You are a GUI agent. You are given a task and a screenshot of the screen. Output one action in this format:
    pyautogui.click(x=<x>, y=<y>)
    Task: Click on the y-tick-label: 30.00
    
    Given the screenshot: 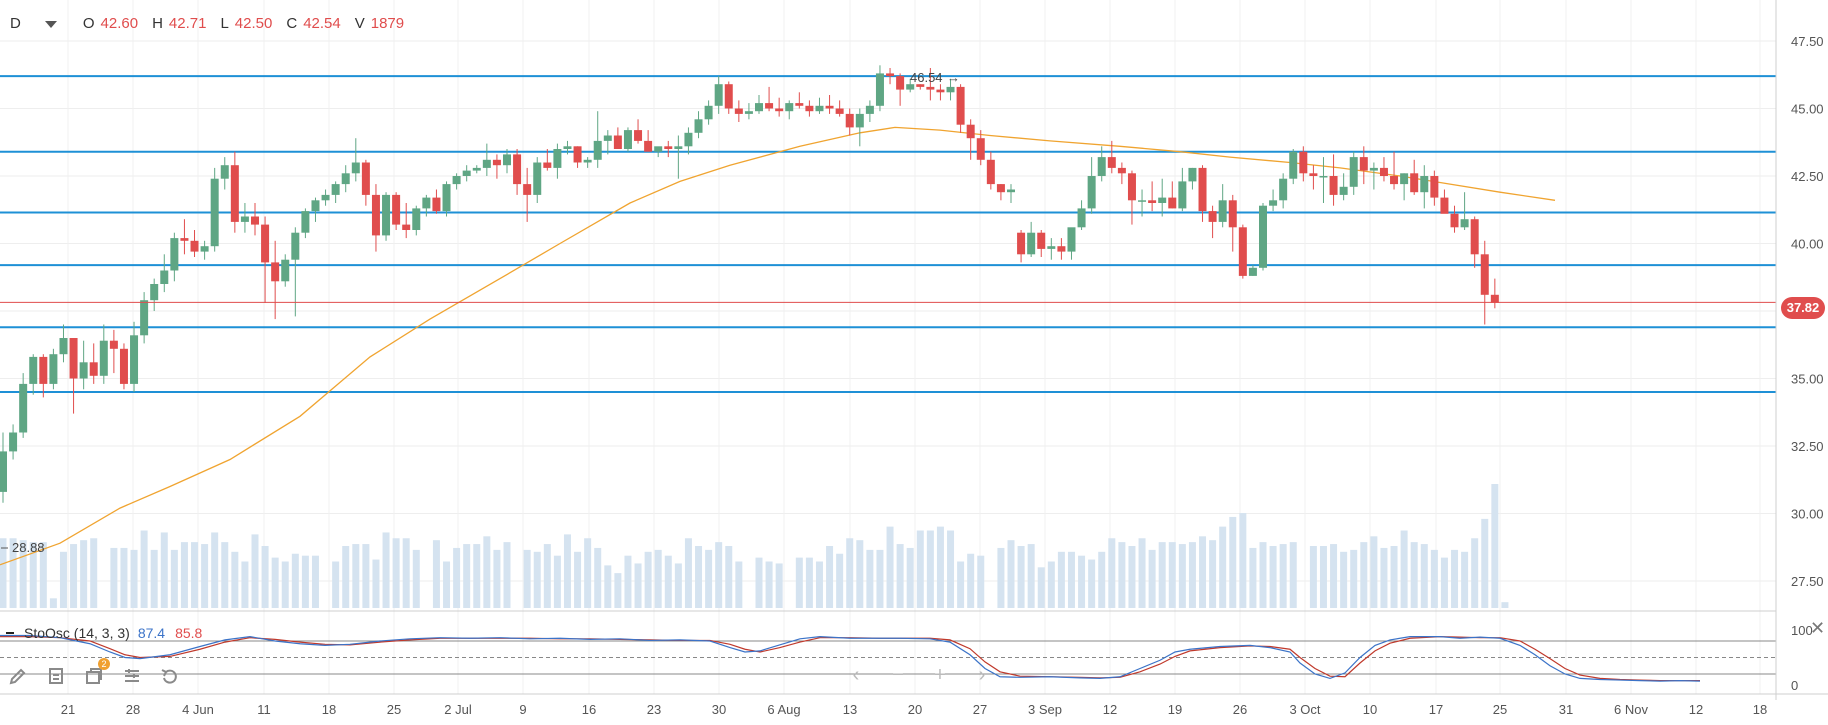 What is the action you would take?
    pyautogui.click(x=1807, y=514)
    